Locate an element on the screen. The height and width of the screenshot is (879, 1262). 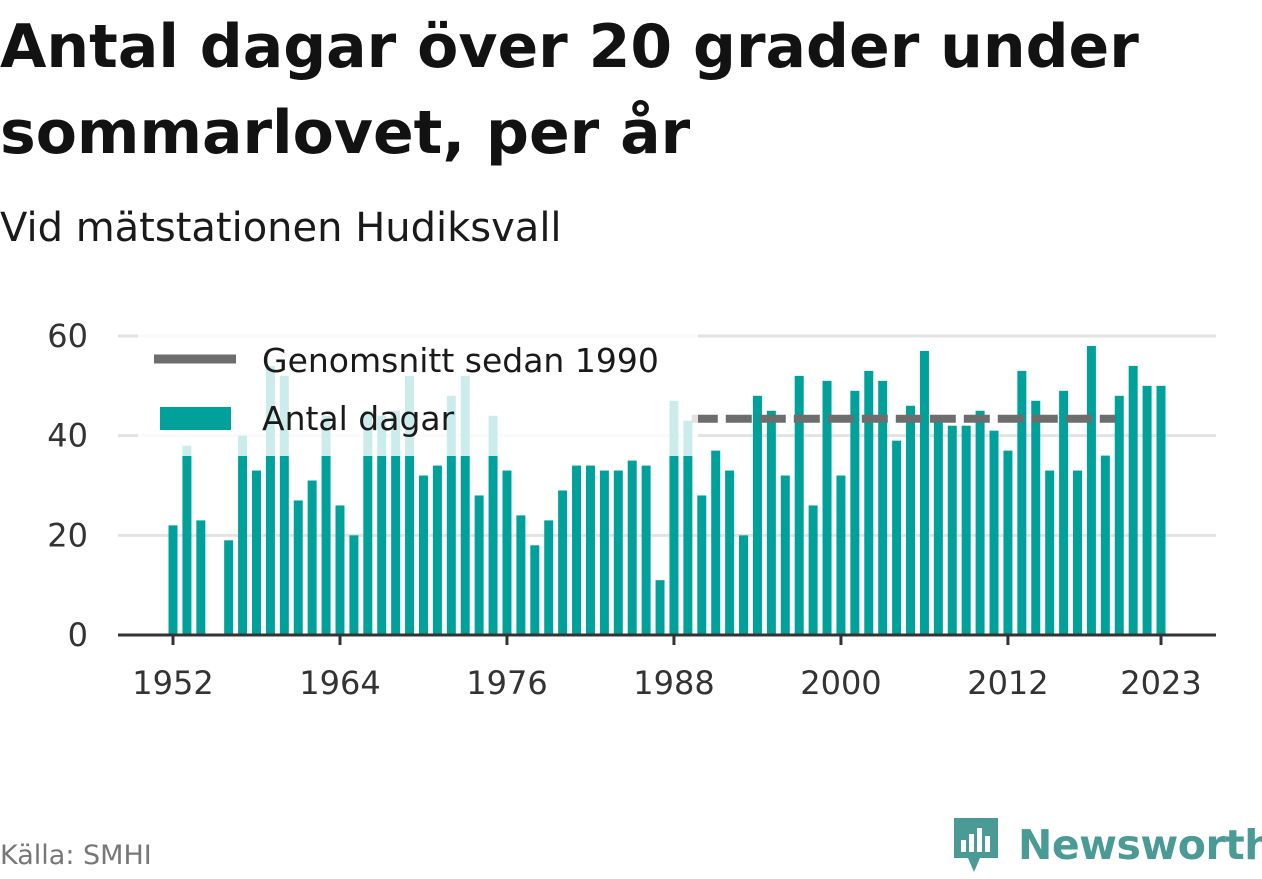
x-tick-label: 2012 is located at coordinates (1007, 683).